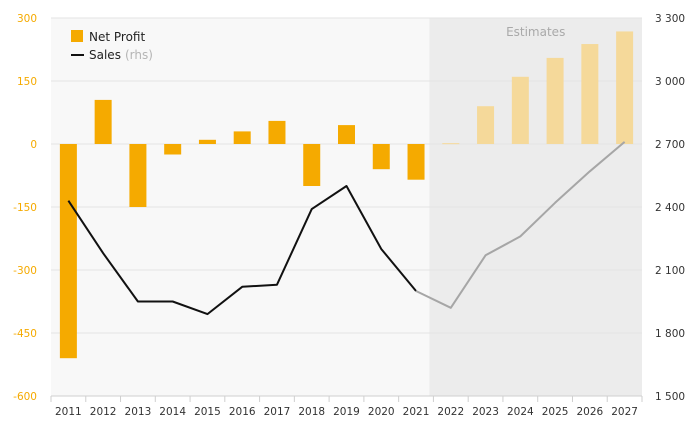 Image resolution: width=700 pixels, height=437 pixels. Describe the element at coordinates (416, 412) in the screenshot. I see `x-tick-label: 2021` at that location.